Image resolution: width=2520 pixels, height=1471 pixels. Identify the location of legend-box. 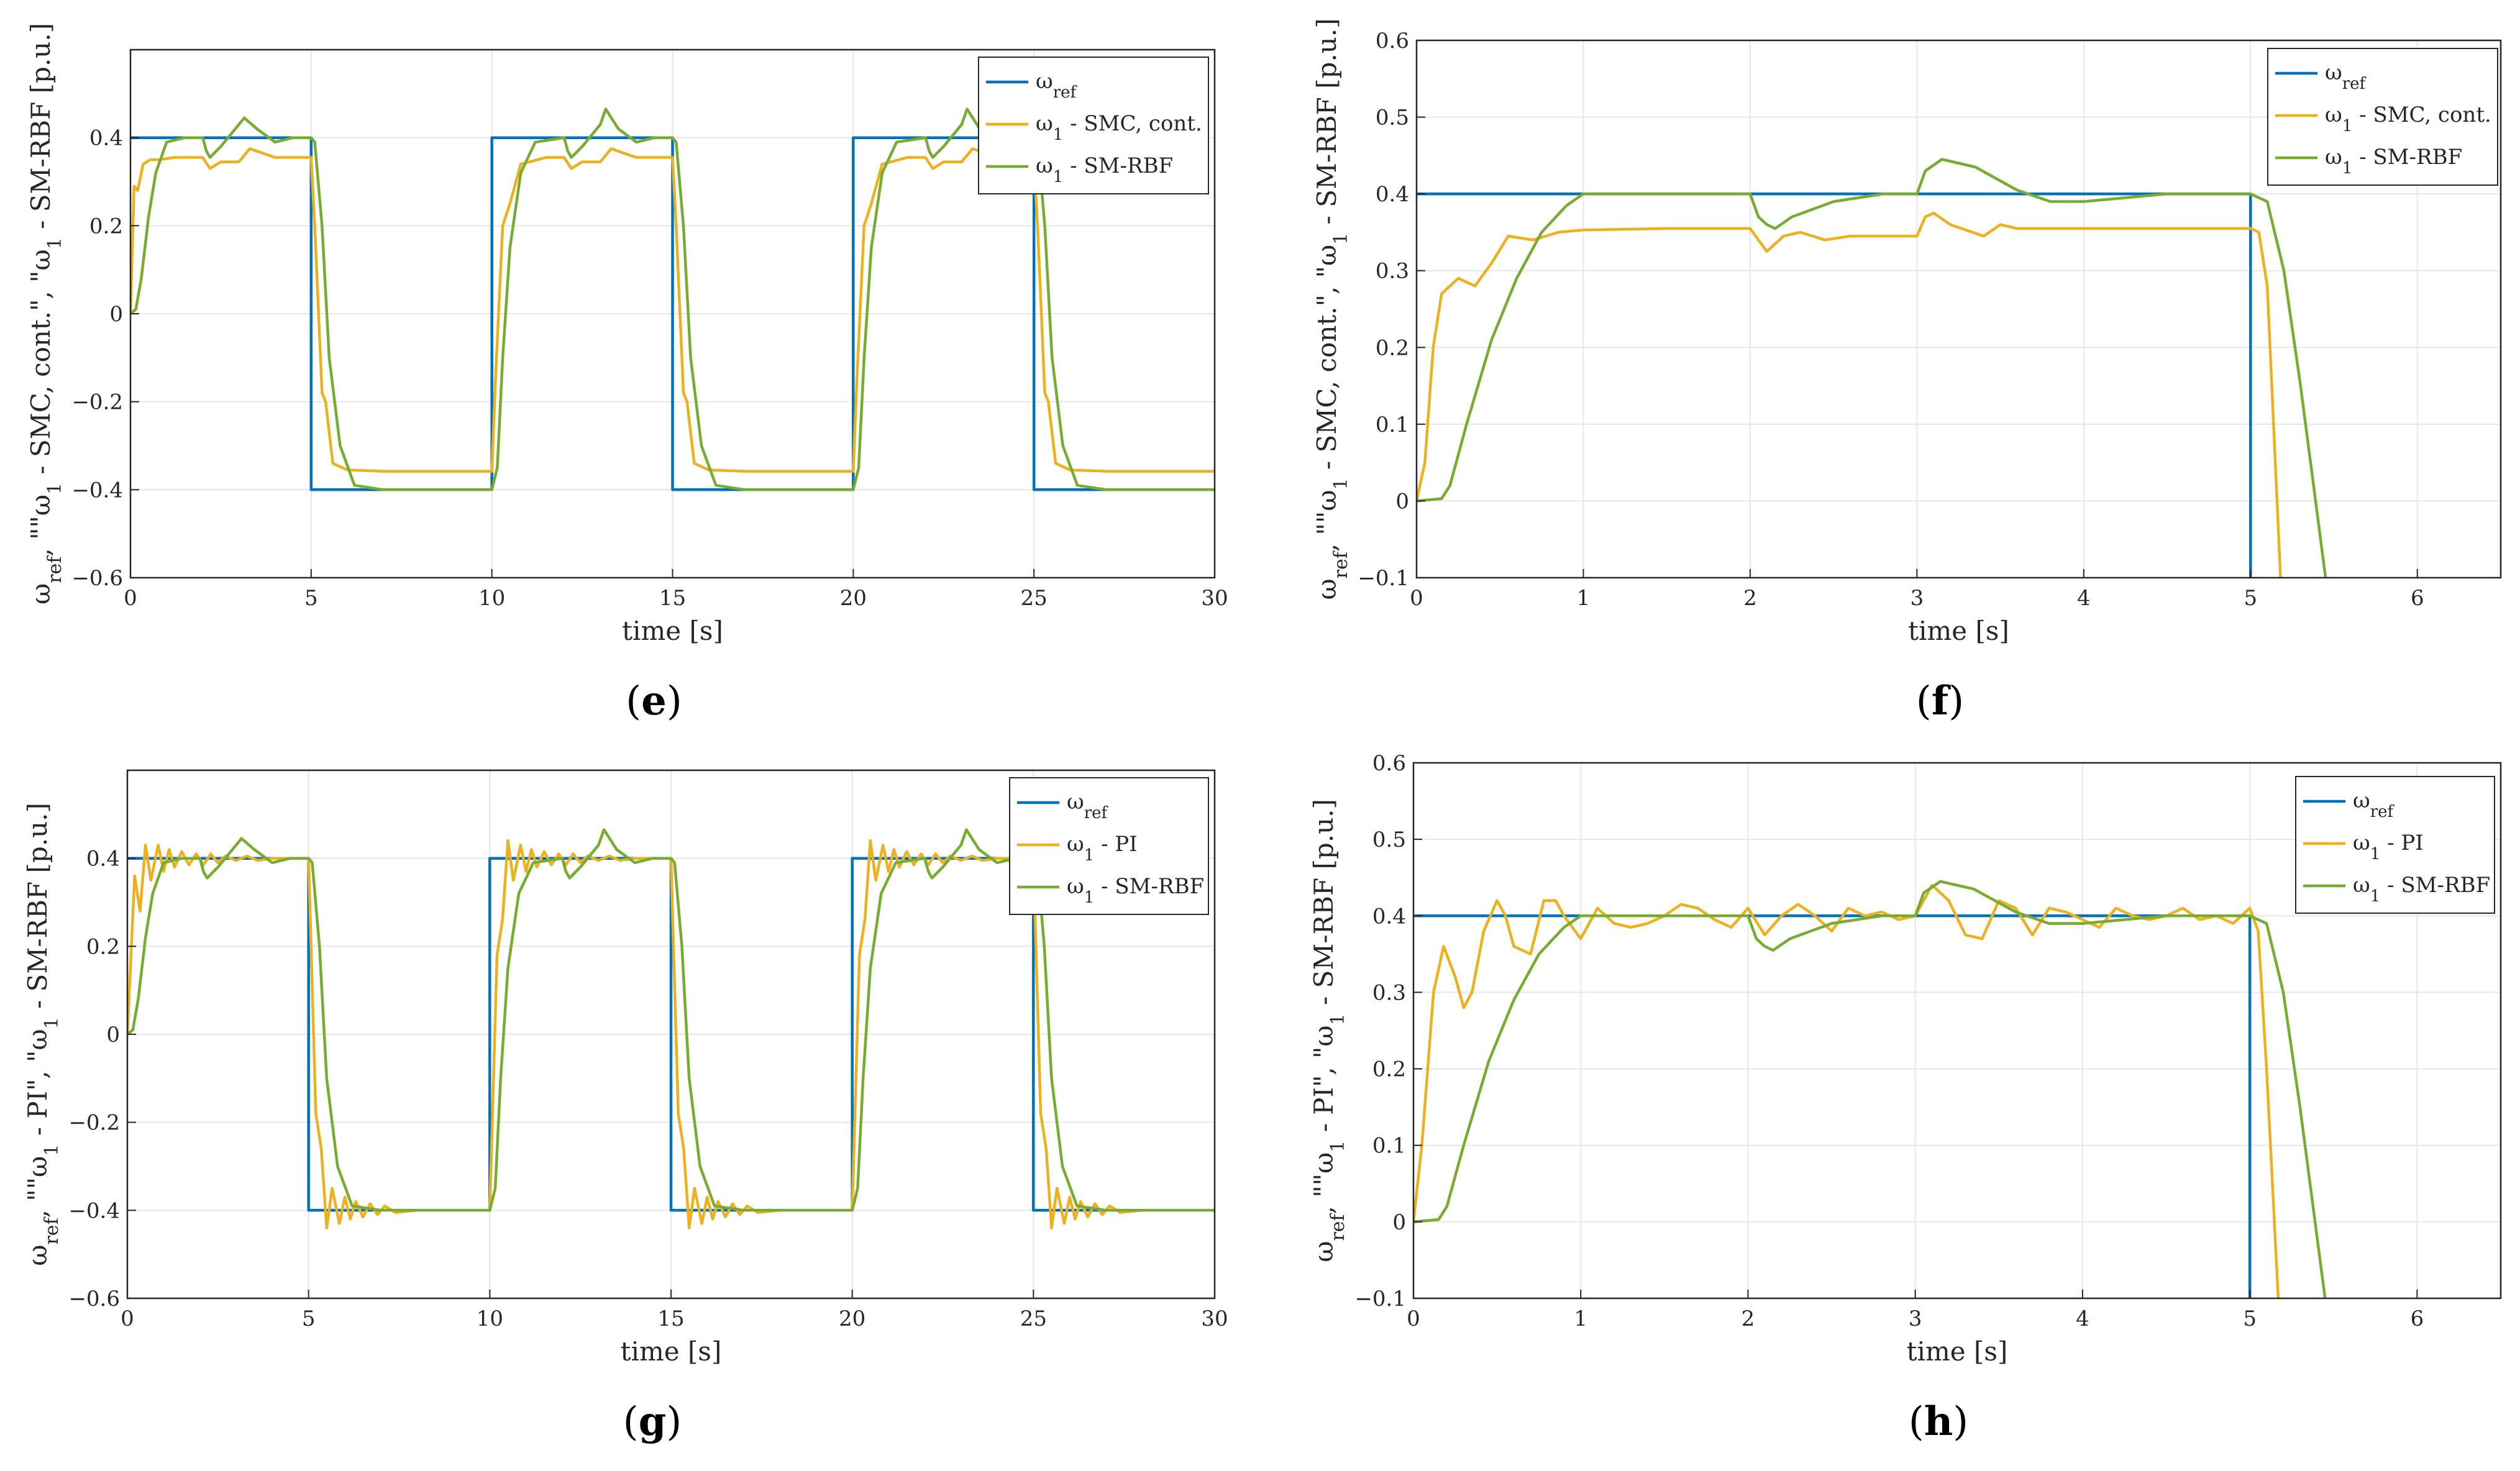
(2382, 117).